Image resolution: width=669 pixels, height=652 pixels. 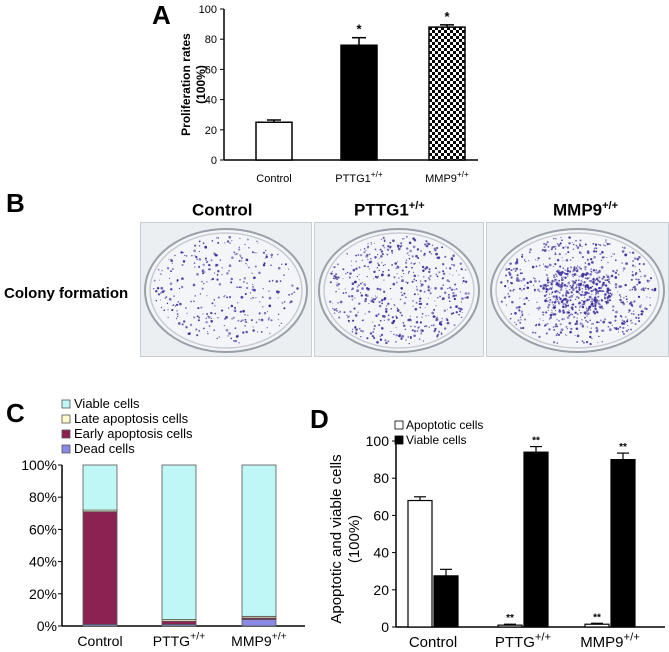 I want to click on colony-row-label: Colony formation, so click(x=66, y=293).